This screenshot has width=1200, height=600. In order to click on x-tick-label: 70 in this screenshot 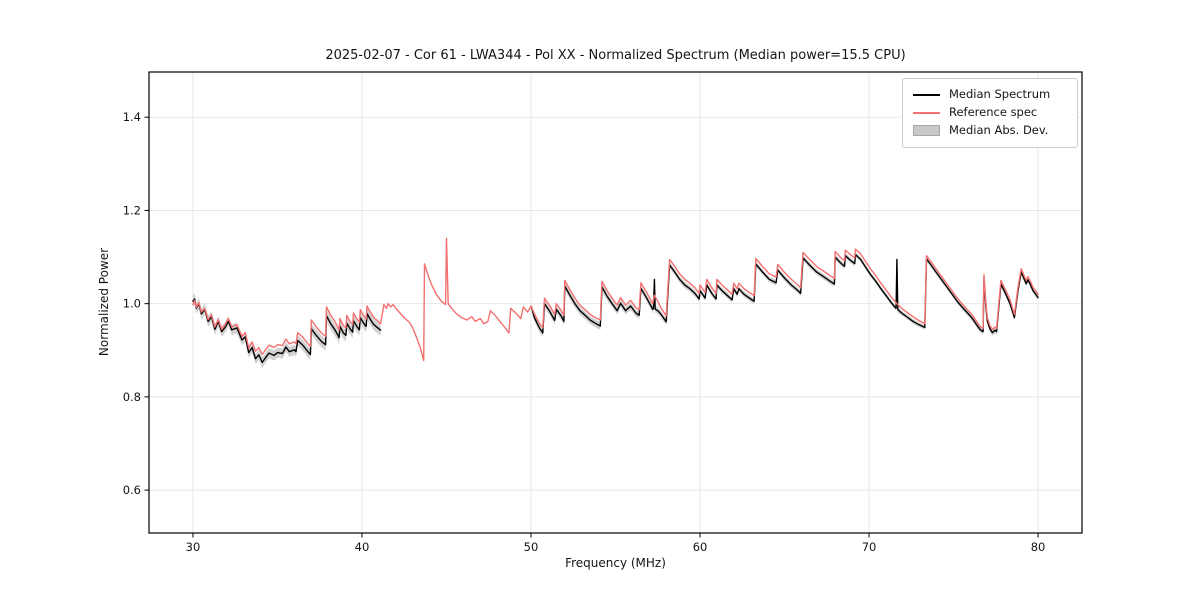, I will do `click(869, 547)`.